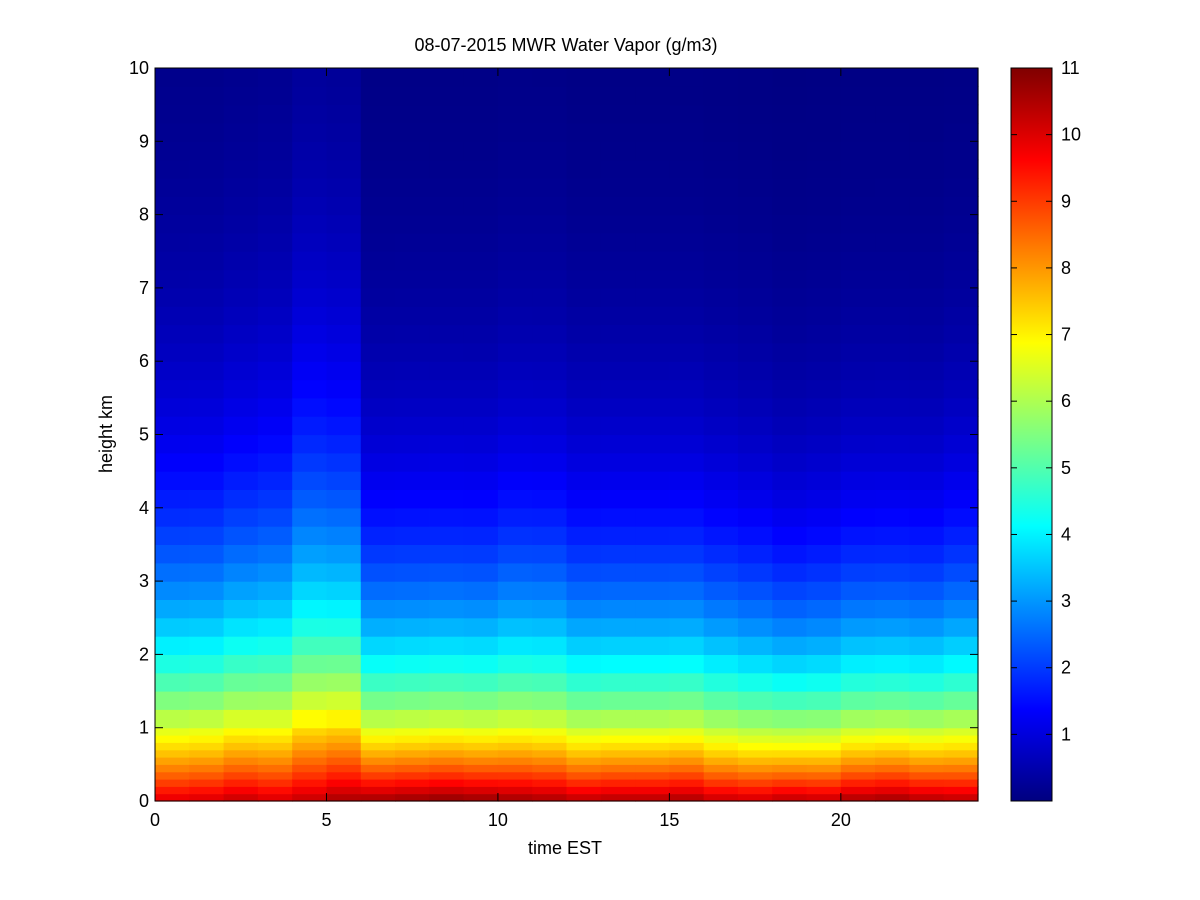  What do you see at coordinates (144, 141) in the screenshot?
I see `y-tick-label: 9` at bounding box center [144, 141].